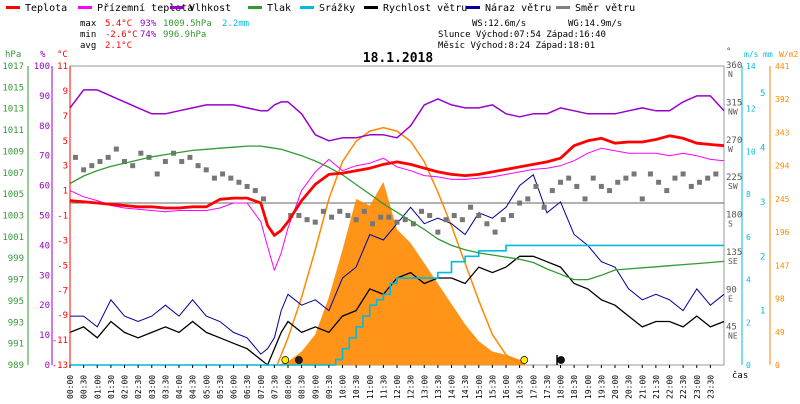 This screenshot has height=404, width=800. What do you see at coordinates (234, 387) in the screenshot?
I see `time-tick-label: 06:00` at bounding box center [234, 387].